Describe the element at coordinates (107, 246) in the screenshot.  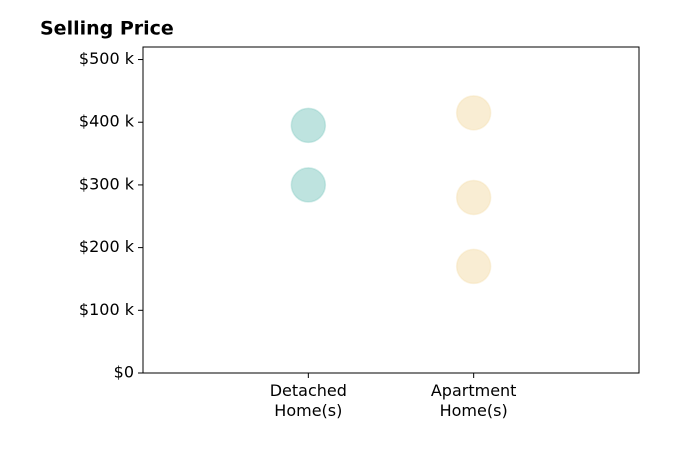
I see `y-tick-label: $200 k` at that location.